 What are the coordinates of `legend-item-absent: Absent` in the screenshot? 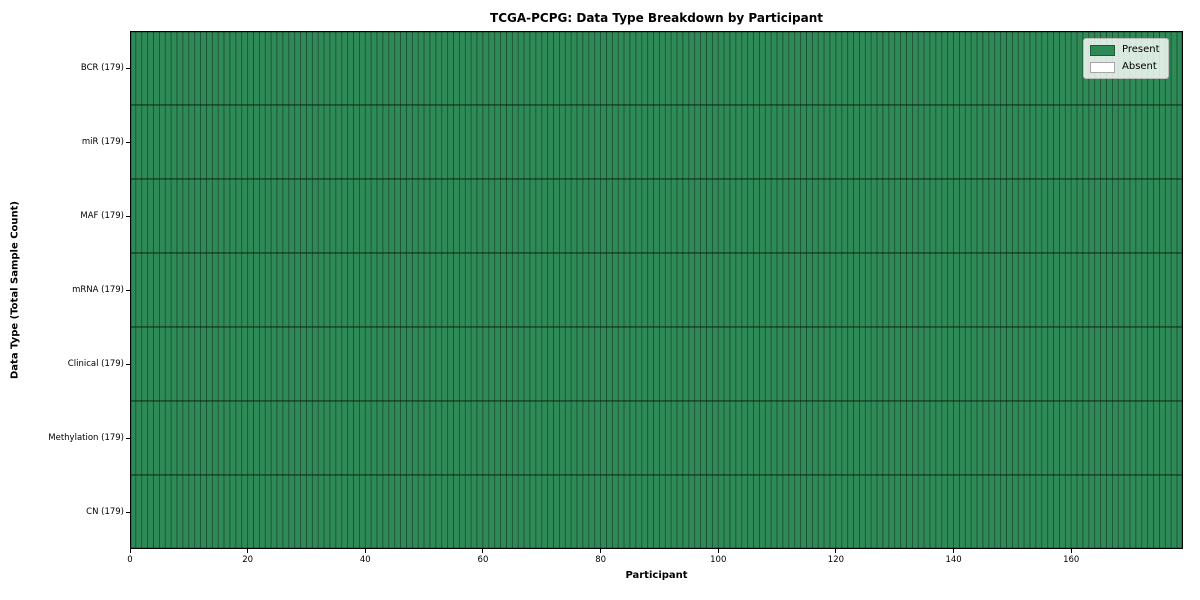 It's located at (1125, 67).